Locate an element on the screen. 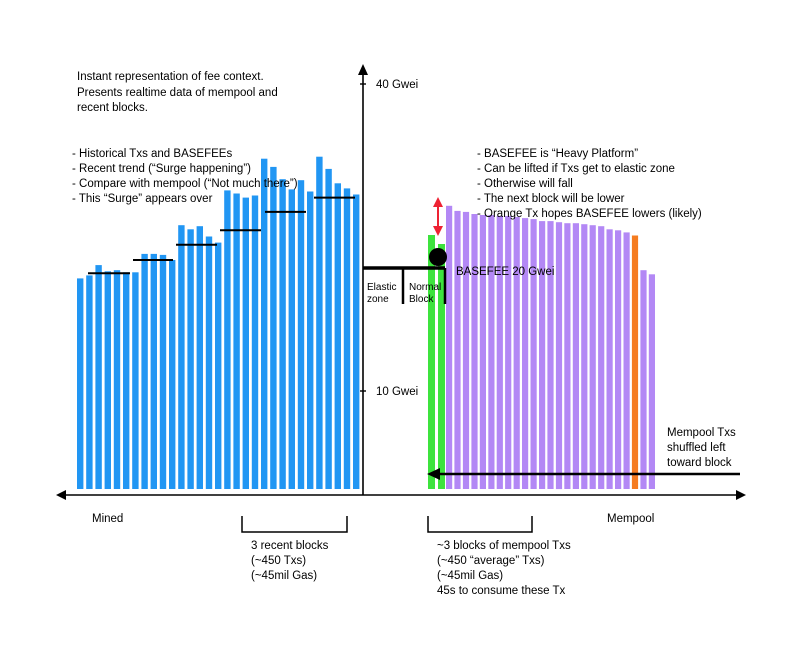 The height and width of the screenshot is (662, 800). x-axis-left-arrowhead is located at coordinates (61, 495).